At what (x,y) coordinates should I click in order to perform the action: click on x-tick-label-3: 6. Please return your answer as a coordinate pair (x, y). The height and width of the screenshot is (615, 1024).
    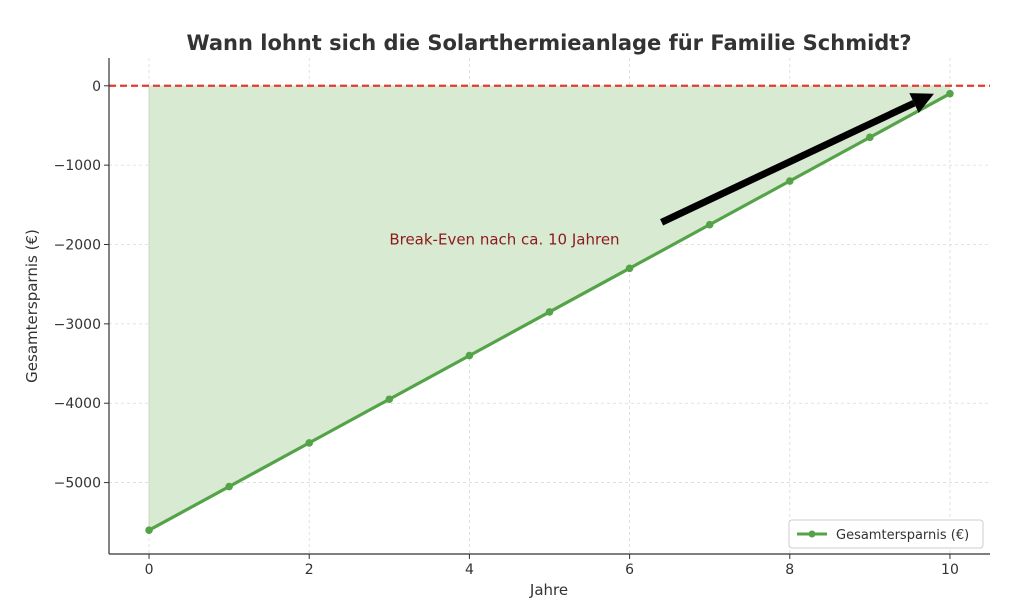
    Looking at the image, I should click on (629, 570).